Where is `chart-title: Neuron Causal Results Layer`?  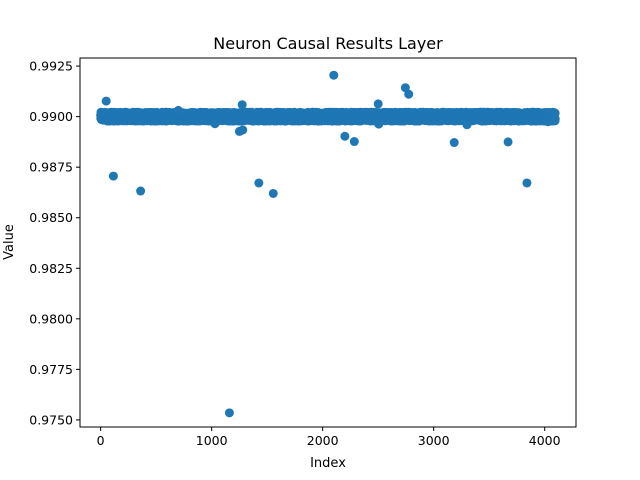 chart-title: Neuron Causal Results Layer is located at coordinates (328, 43).